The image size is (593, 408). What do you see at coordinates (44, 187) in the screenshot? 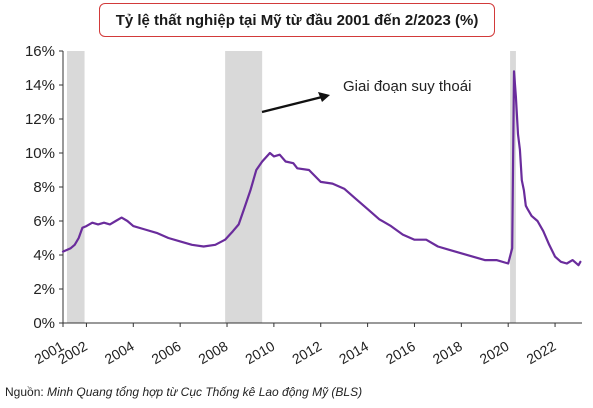
I see `y-tick-label: 8%` at bounding box center [44, 187].